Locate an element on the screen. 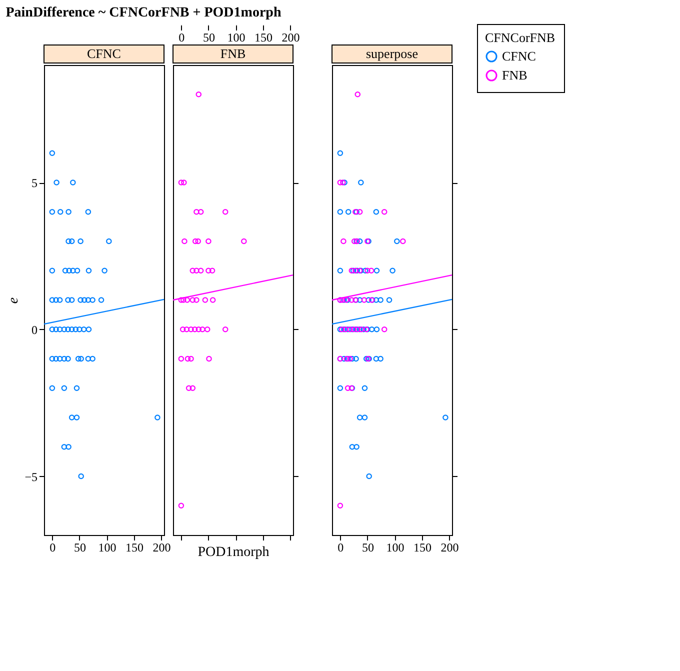 The image size is (680, 671). x2-tick-label: 200 is located at coordinates (291, 37).